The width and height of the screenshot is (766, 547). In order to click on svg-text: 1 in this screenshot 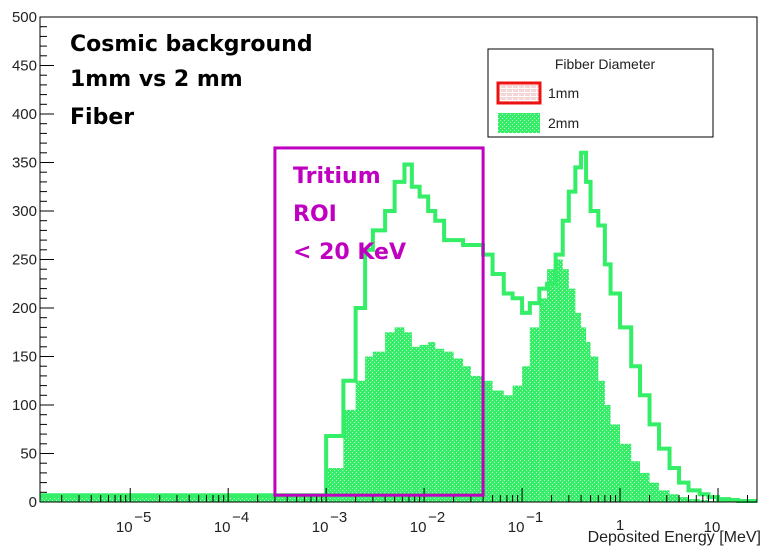, I will do `click(620, 525)`.